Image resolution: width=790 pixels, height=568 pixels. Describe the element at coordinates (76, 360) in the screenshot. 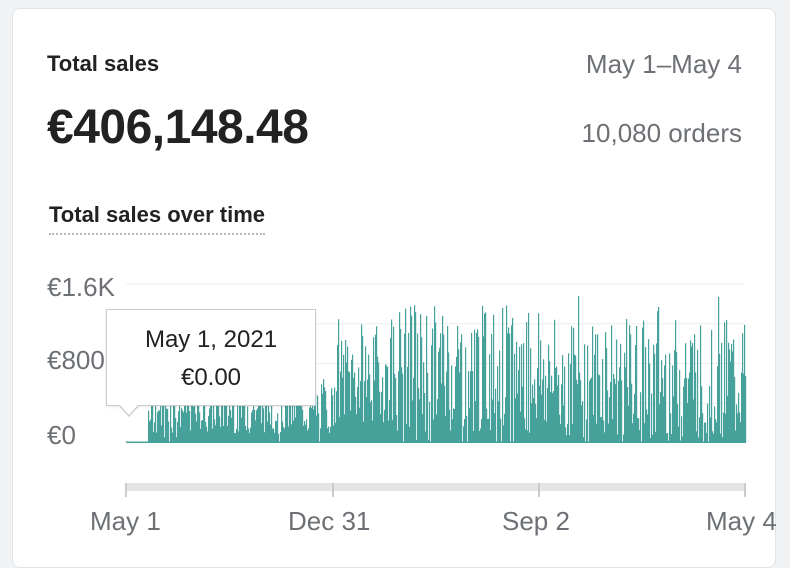

I see `y-tick-label: €800` at that location.